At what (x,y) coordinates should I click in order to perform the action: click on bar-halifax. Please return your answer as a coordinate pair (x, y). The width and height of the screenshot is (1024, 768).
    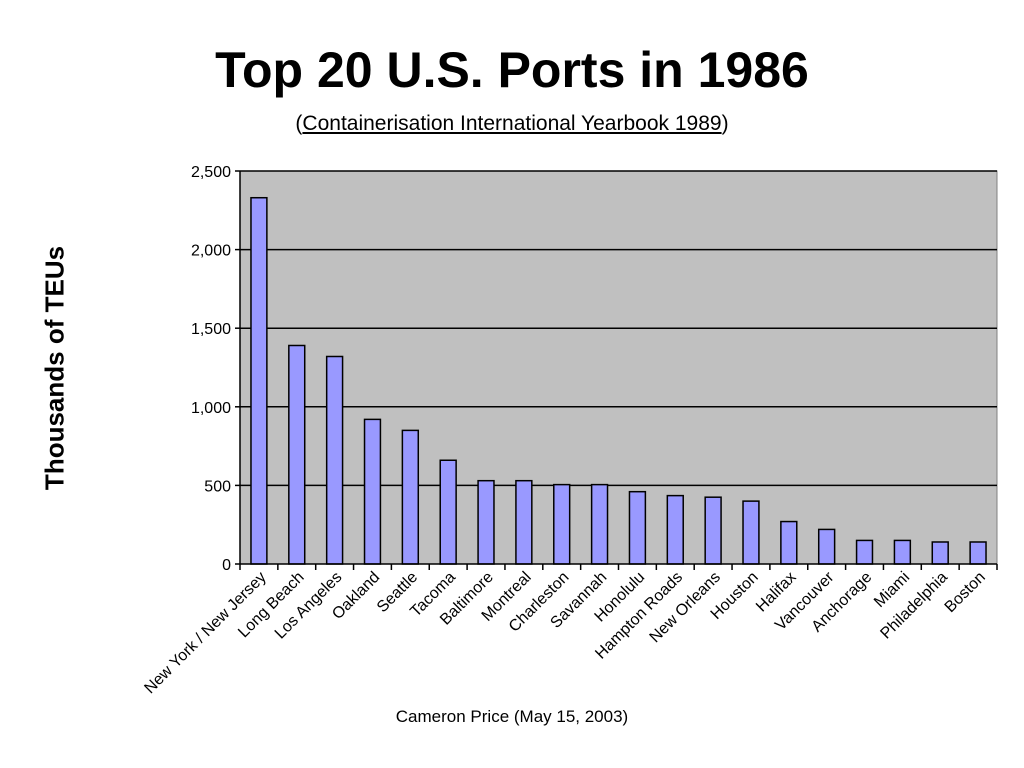
    Looking at the image, I should click on (789, 542).